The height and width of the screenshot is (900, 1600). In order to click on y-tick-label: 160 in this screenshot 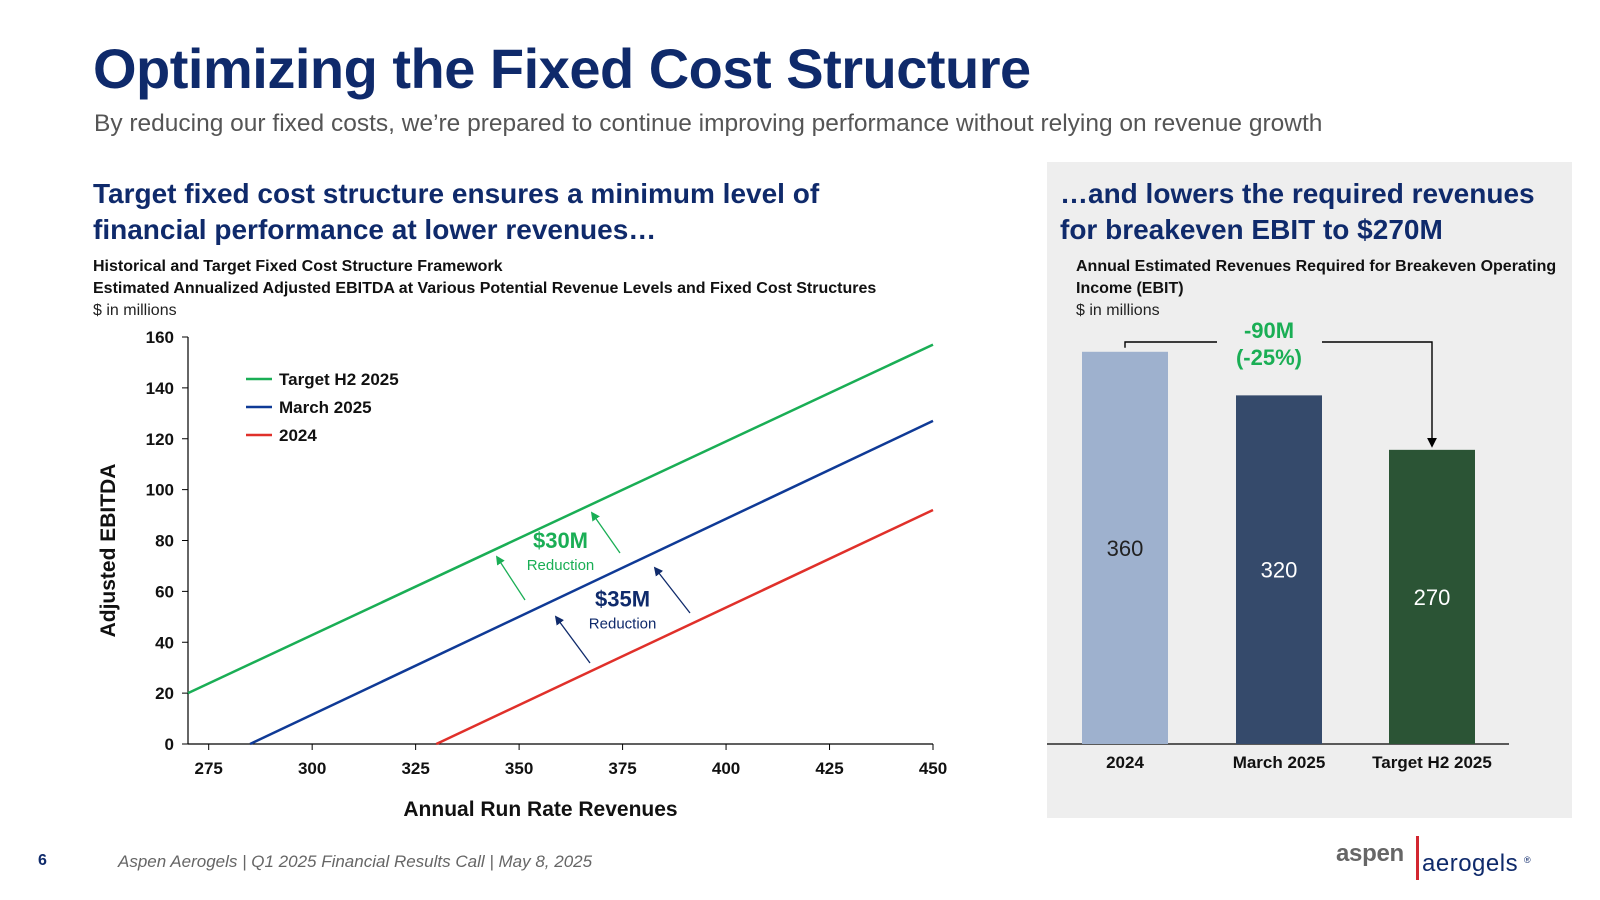, I will do `click(160, 337)`.